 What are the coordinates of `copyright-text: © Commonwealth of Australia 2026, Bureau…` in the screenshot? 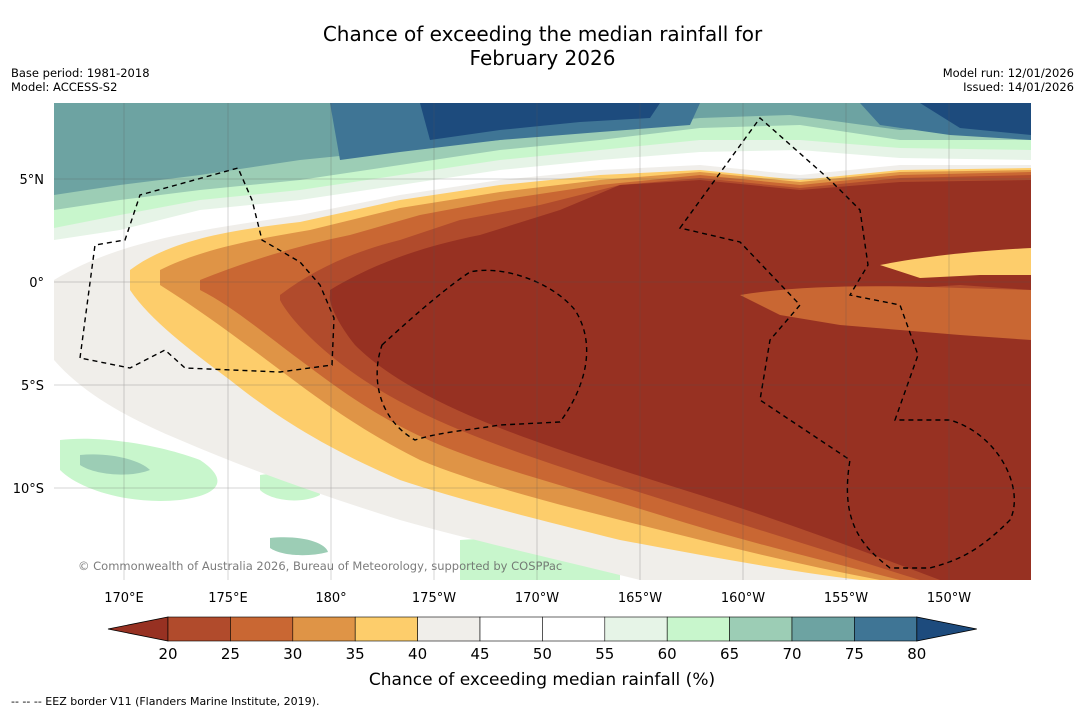 It's located at (320, 566).